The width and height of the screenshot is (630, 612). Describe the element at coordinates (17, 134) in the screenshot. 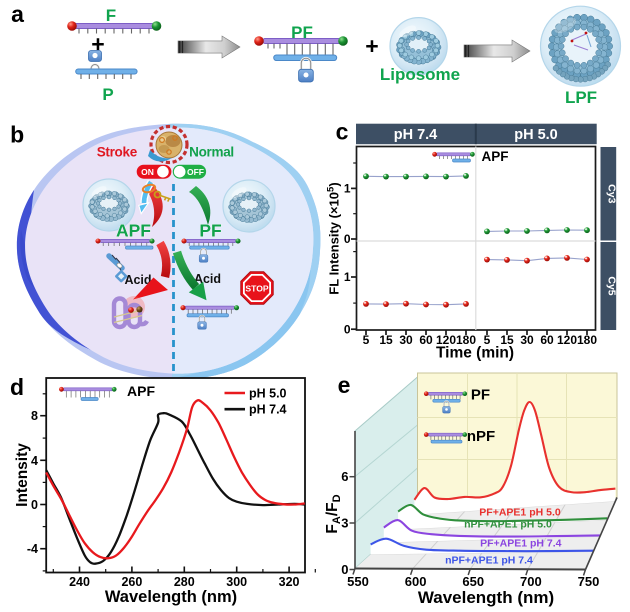

I see `svg-text: b` at that location.